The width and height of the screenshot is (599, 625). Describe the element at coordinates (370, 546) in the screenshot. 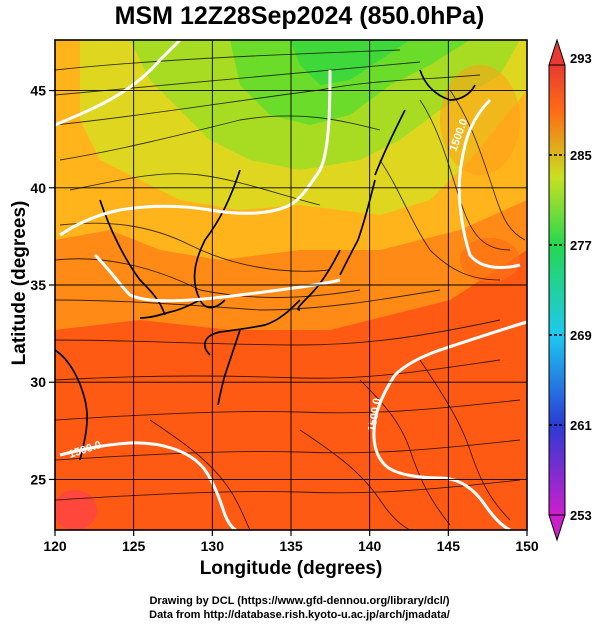

I see `x-tick-label: 140` at that location.